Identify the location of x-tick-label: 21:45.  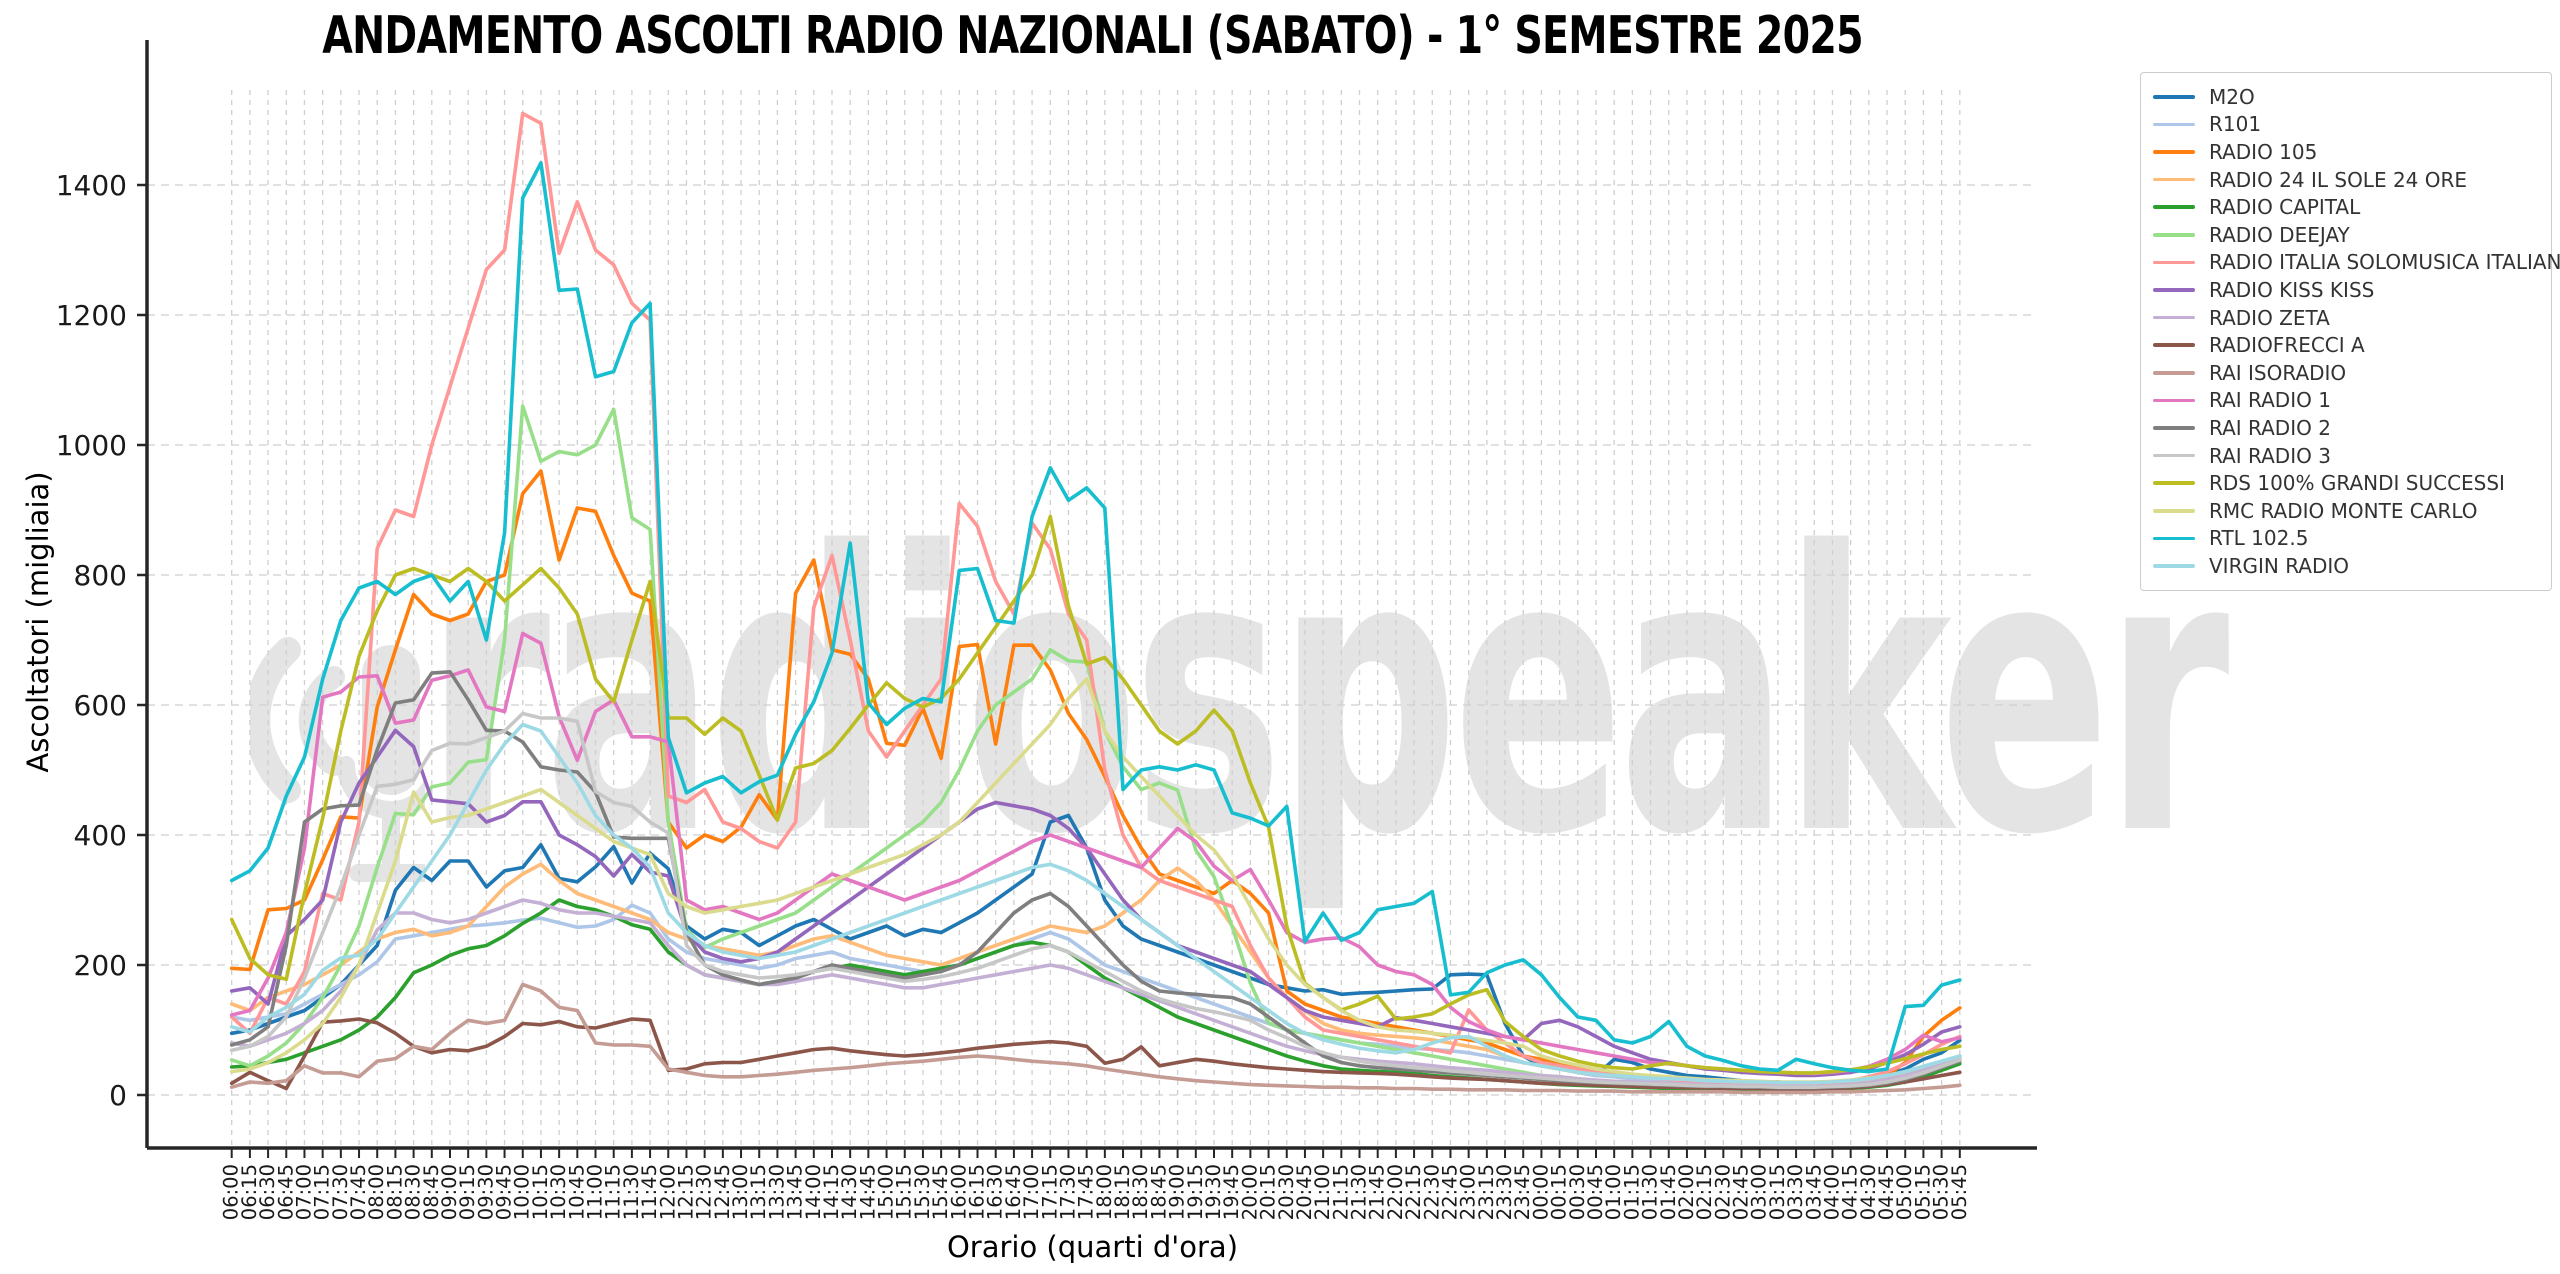
(1377, 1192).